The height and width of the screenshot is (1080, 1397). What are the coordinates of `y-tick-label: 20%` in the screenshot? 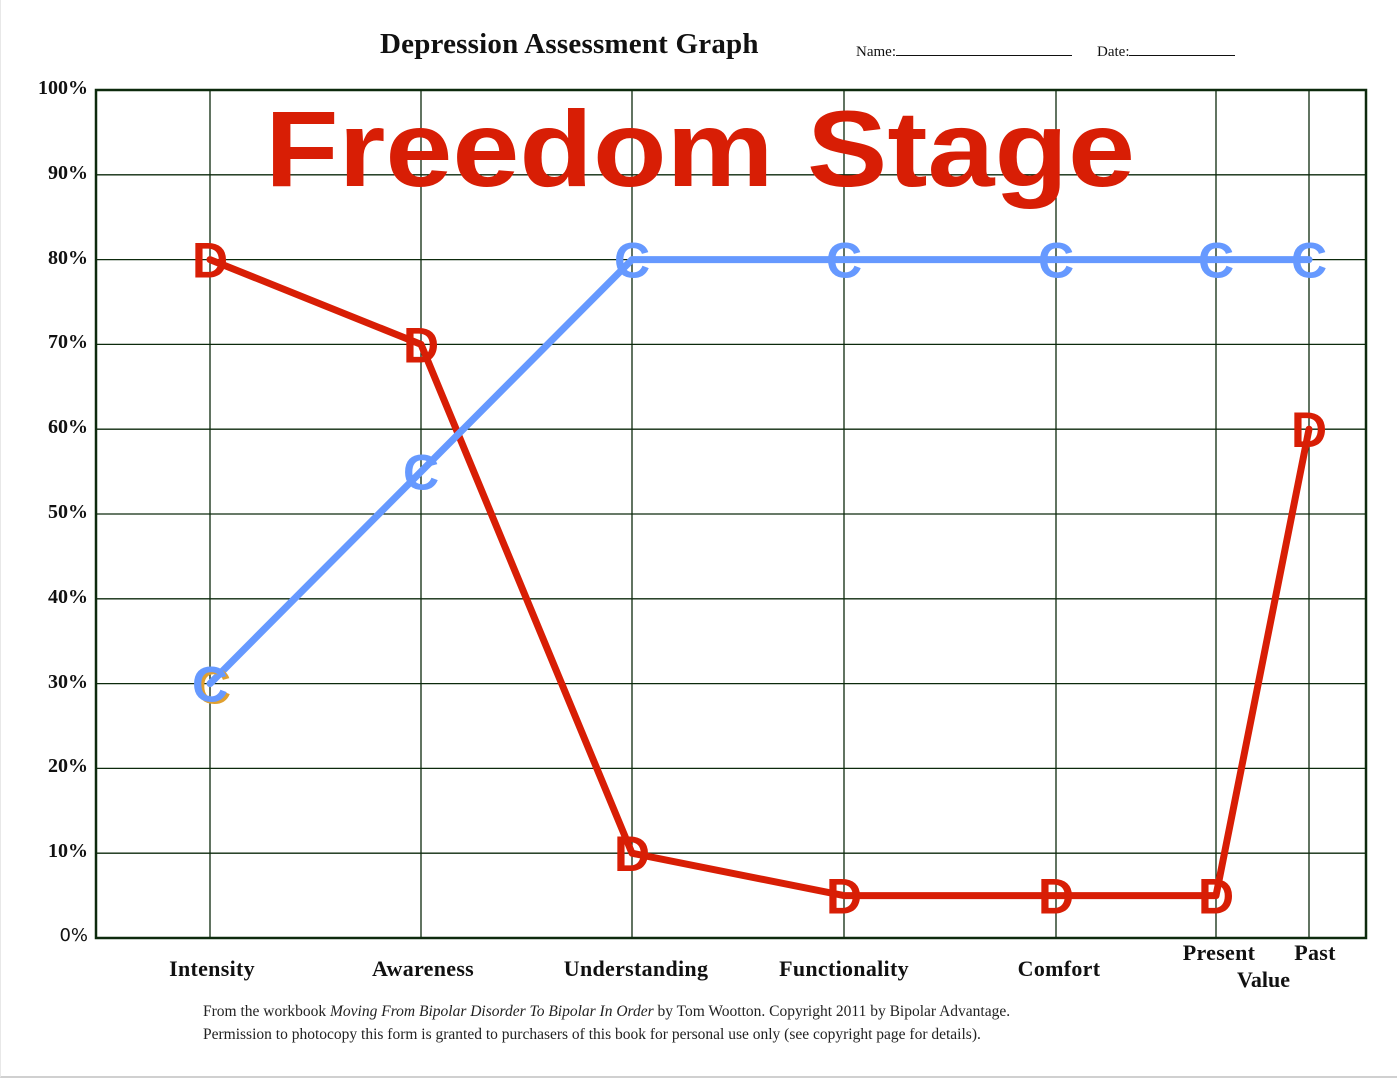 It's located at (68, 766).